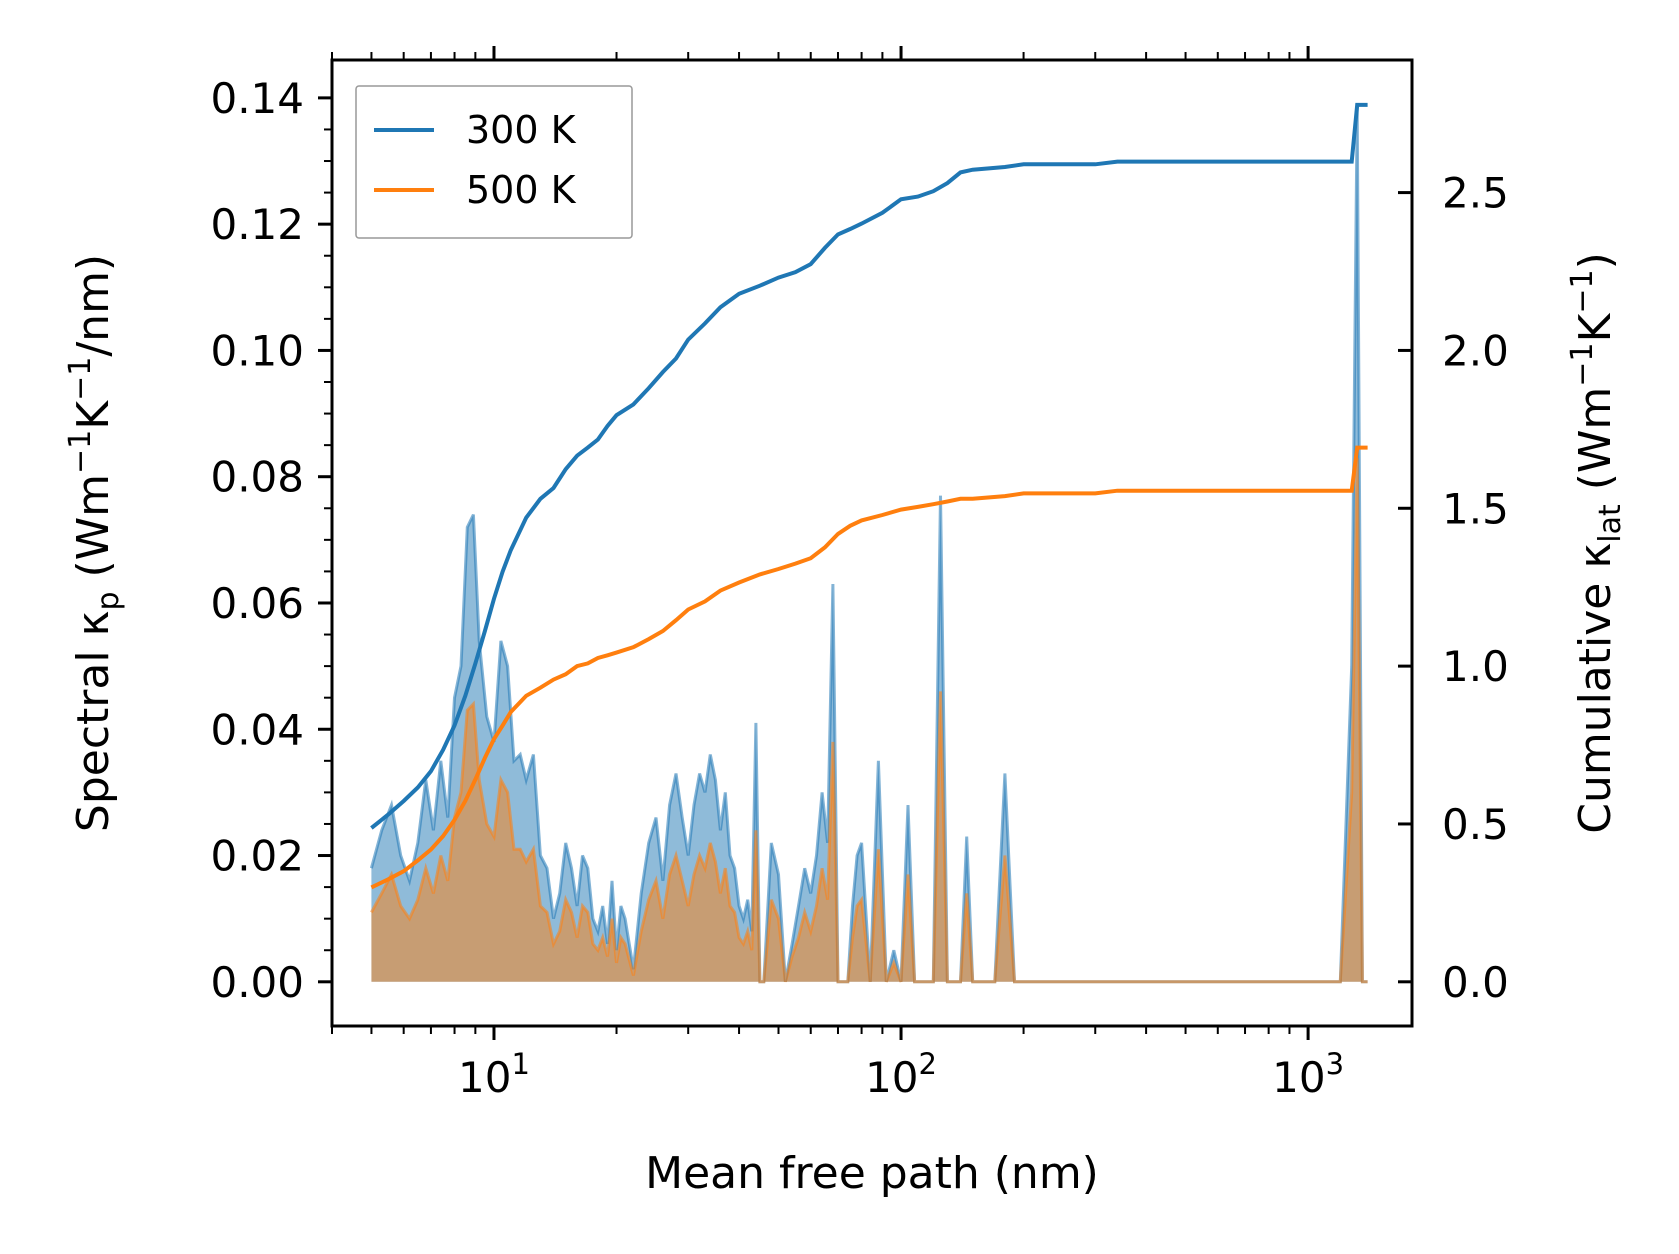 The height and width of the screenshot is (1254, 1679). What do you see at coordinates (93, 533) in the screenshot?
I see `left-y-title-unit-open: (Wm` at bounding box center [93, 533].